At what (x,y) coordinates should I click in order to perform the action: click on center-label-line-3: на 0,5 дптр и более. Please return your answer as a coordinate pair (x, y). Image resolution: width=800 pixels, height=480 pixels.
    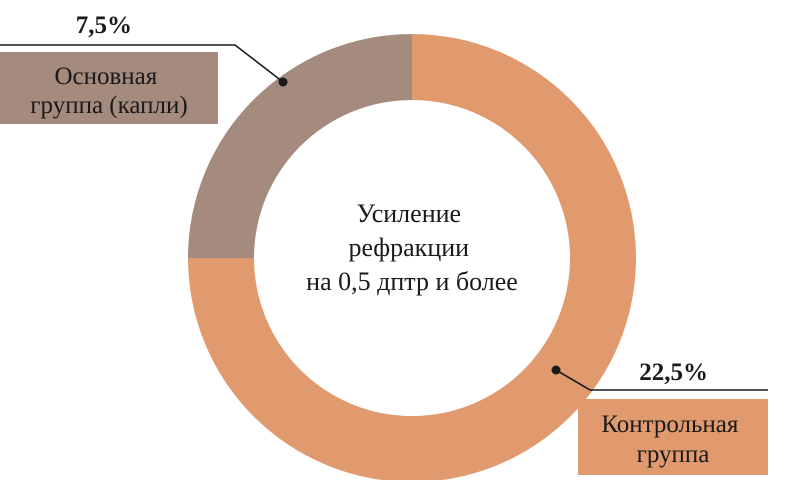
    Looking at the image, I should click on (412, 281).